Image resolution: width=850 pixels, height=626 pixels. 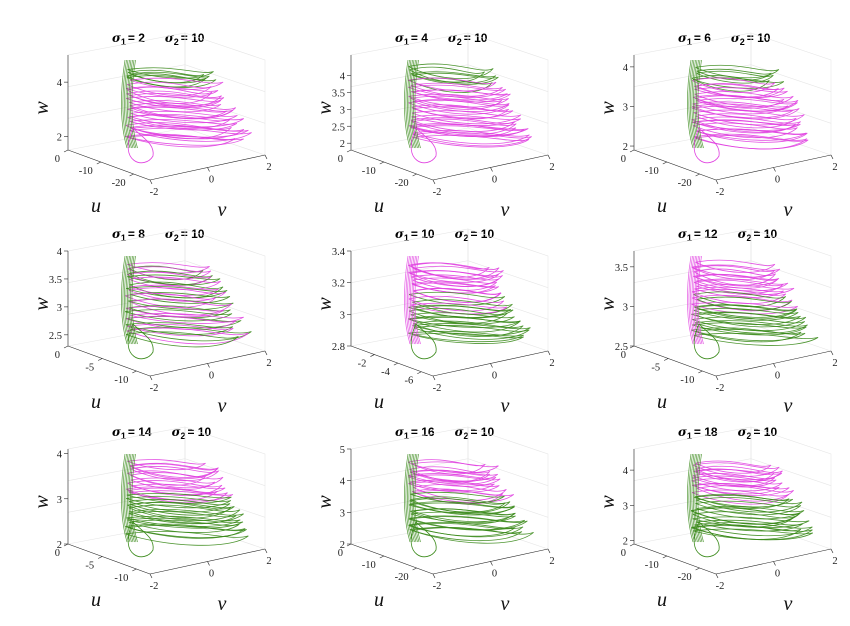 I want to click on subplot-title: σ1 = 6 σ2 = 10, so click(x=724, y=39).